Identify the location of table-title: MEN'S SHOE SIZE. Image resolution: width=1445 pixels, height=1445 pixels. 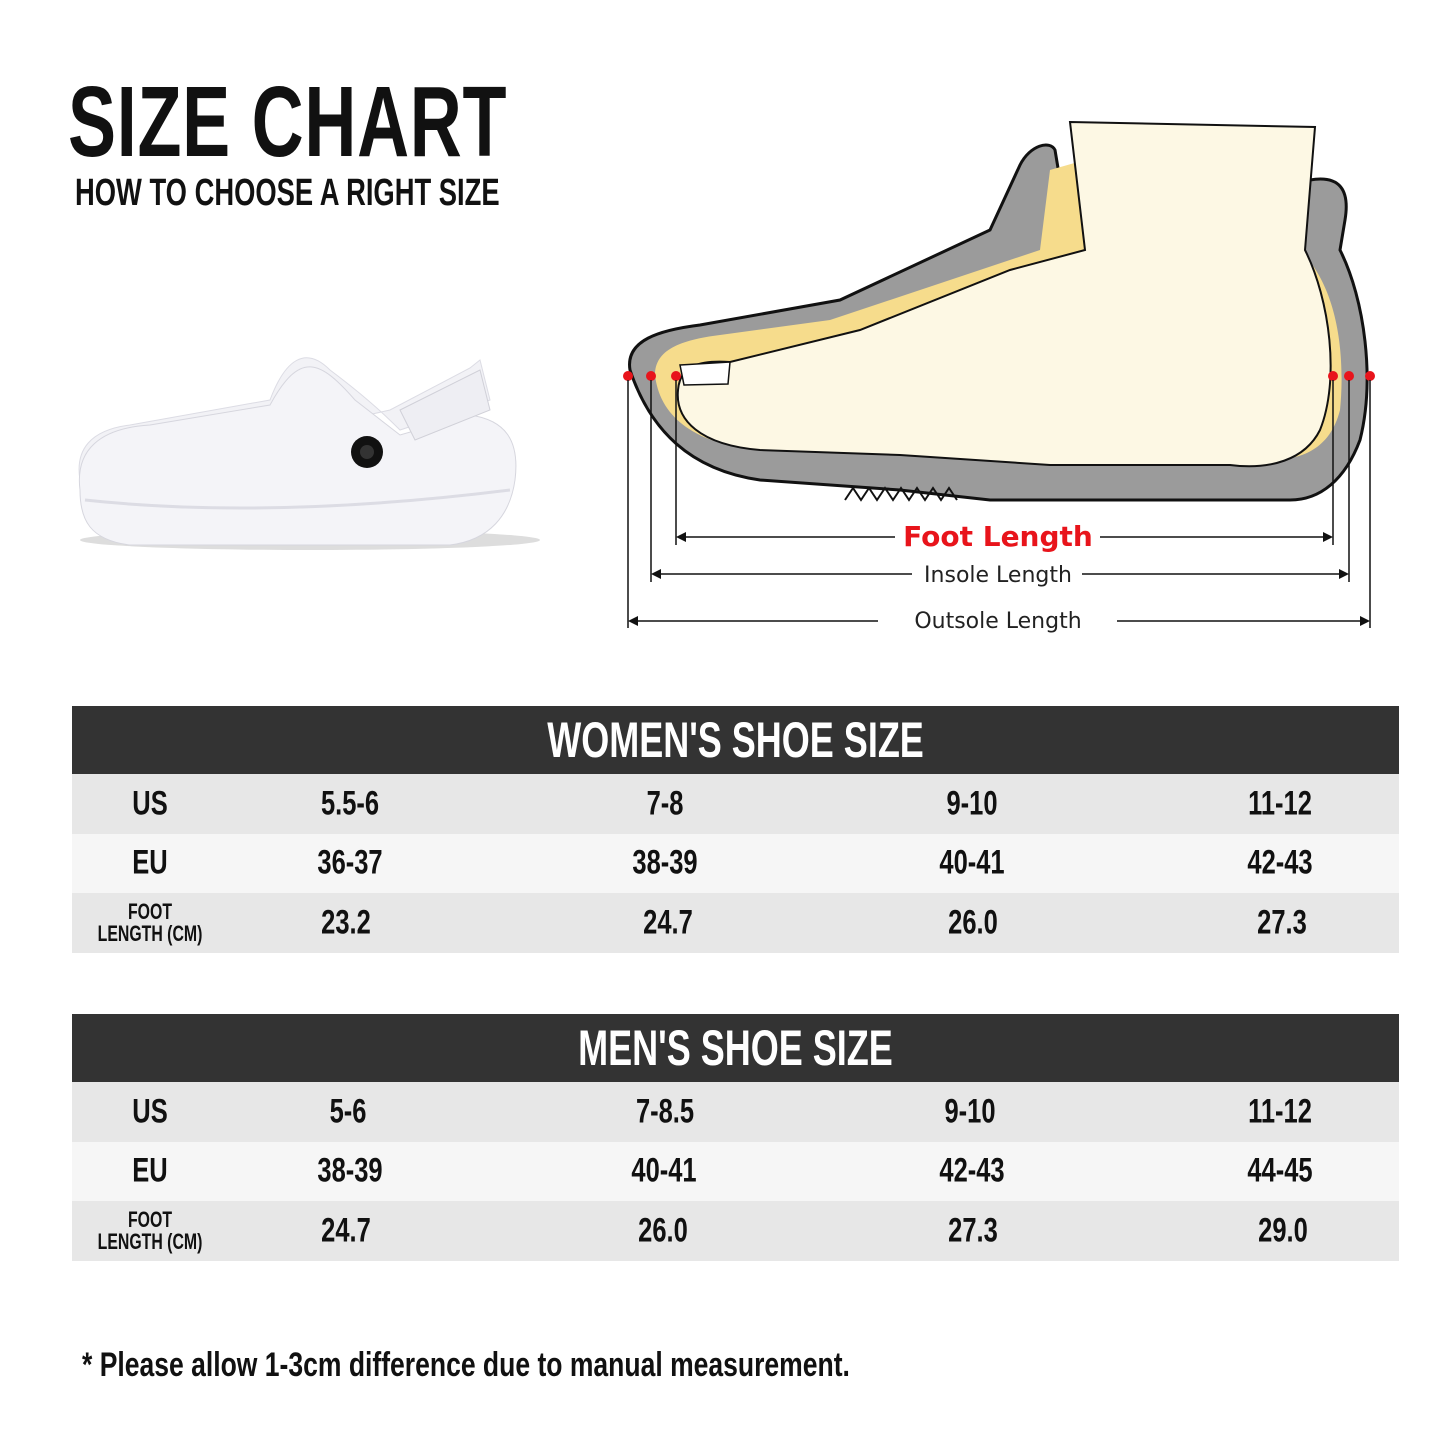
(735, 1048).